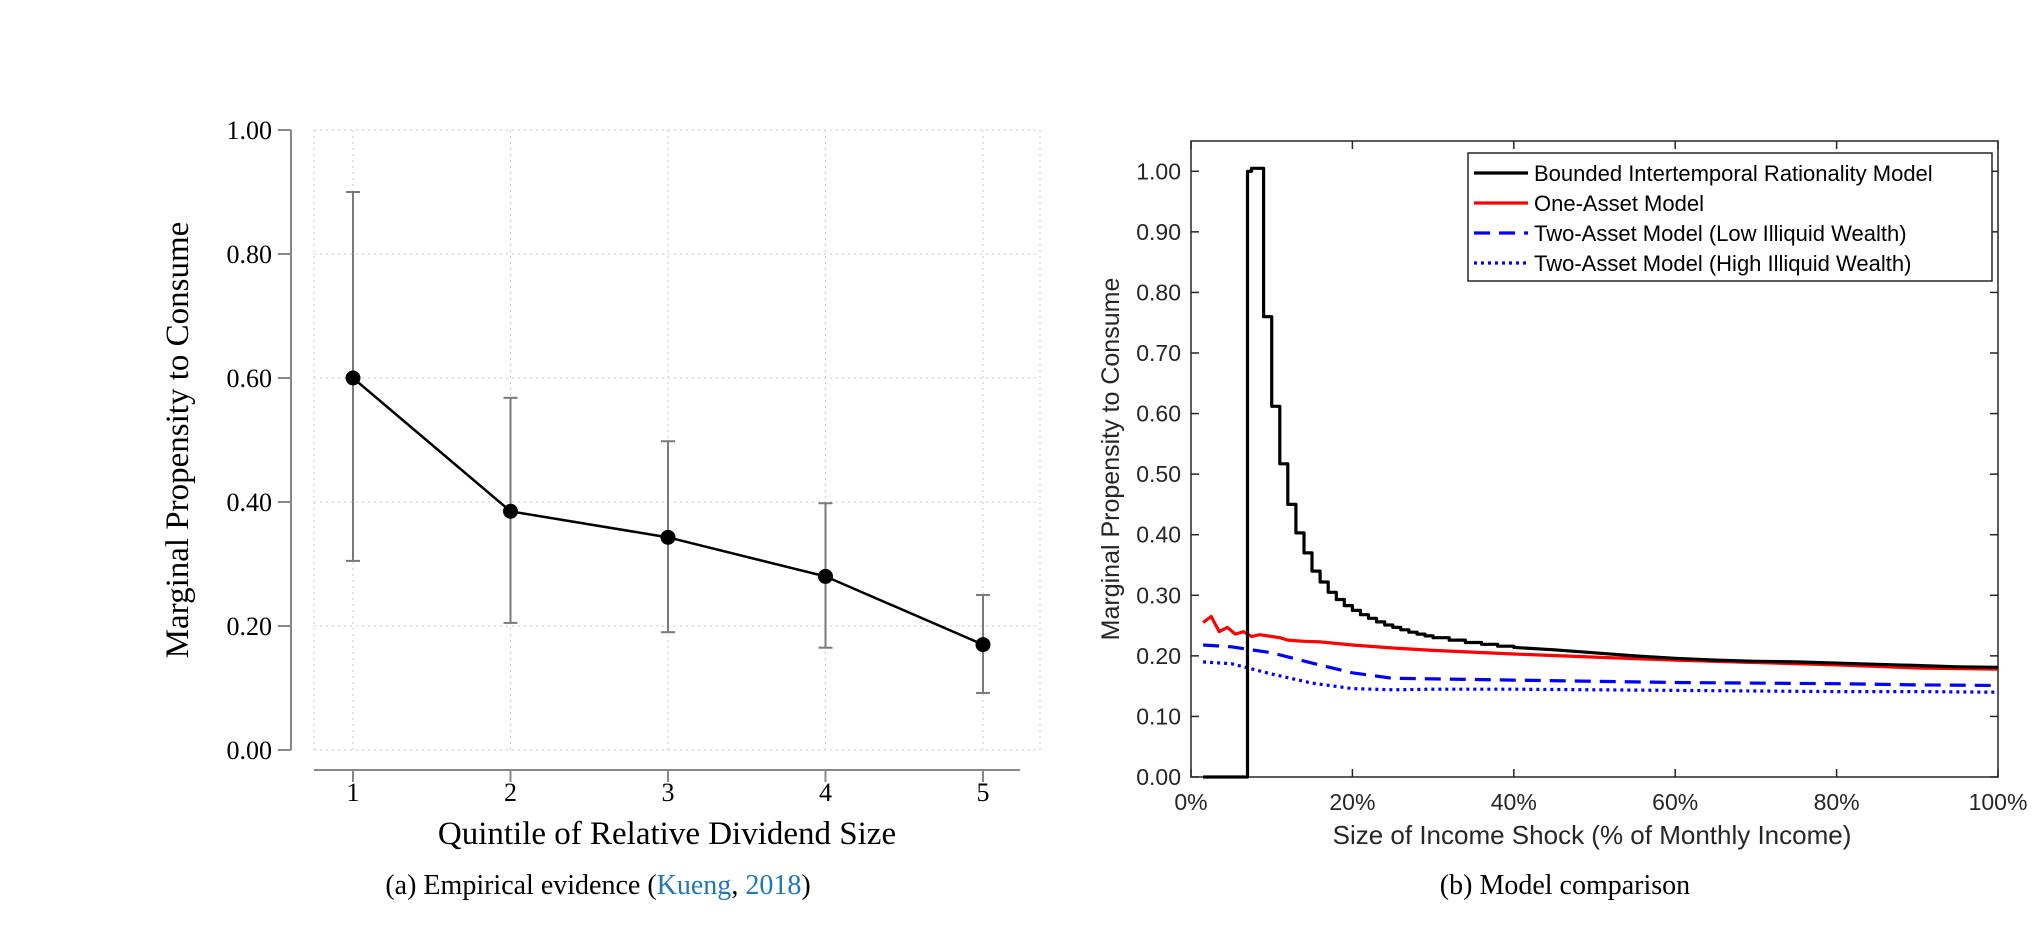 This screenshot has width=2043, height=938. I want to click on a-y-ticks: 0.00 0.20 0.40 0.60 0.80 1.00, so click(259, 440).